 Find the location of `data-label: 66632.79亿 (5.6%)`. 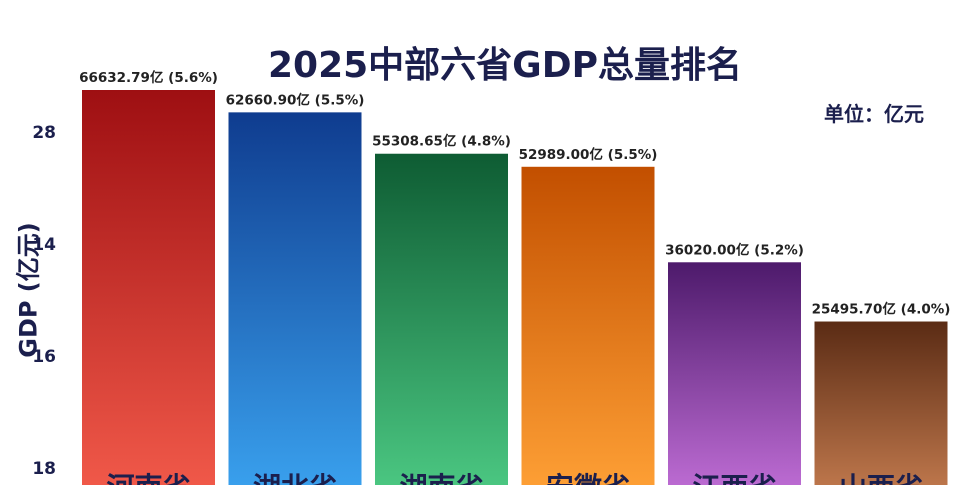

data-label: 66632.79亿 (5.6%) is located at coordinates (148, 77).